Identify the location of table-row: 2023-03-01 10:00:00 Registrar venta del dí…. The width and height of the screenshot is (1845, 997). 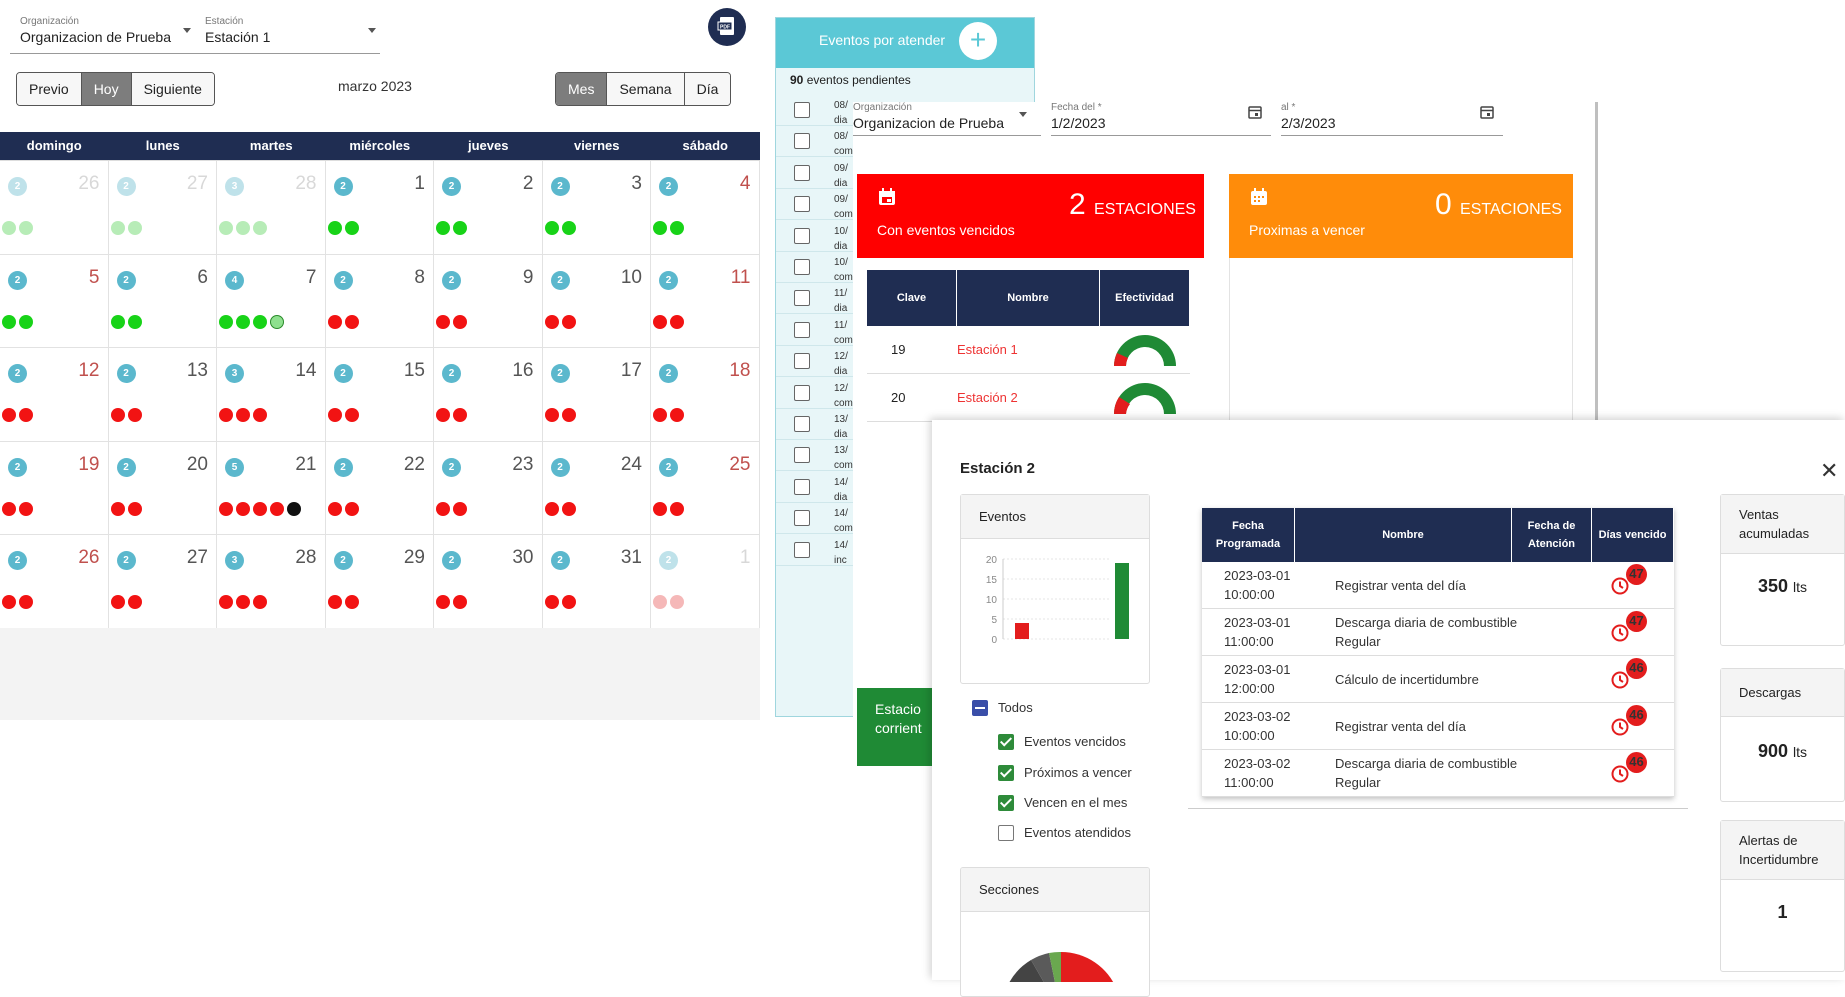
(1438, 585).